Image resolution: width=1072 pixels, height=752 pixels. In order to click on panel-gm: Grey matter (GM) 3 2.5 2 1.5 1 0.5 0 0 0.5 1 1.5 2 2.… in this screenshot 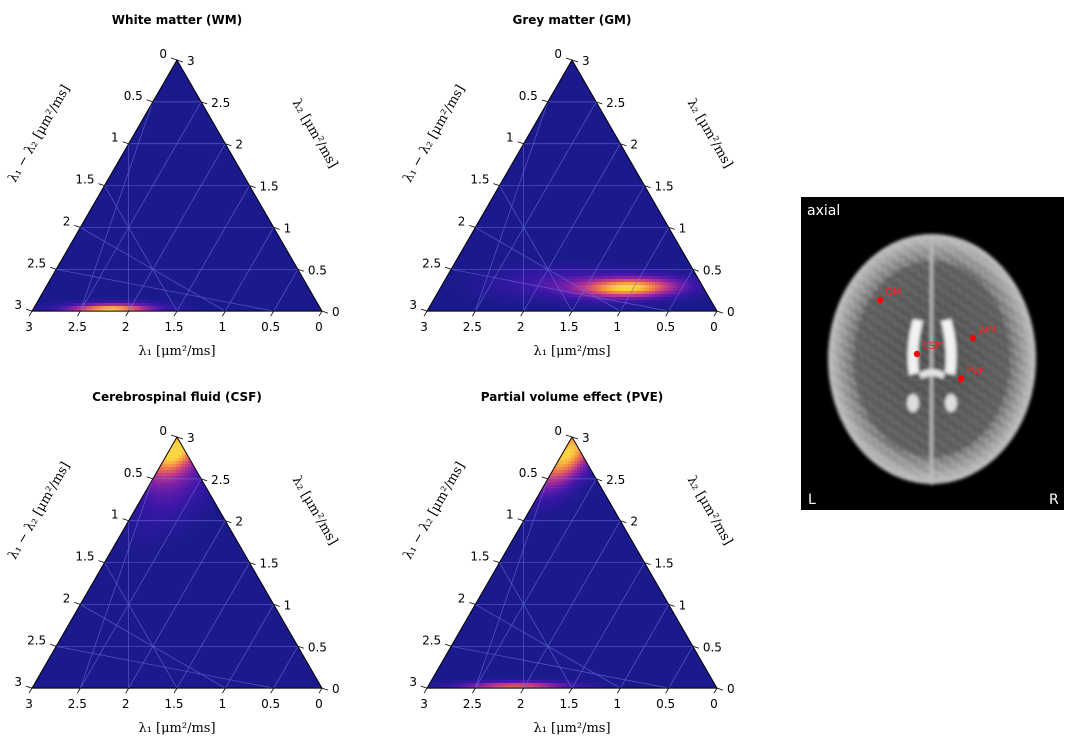, I will do `click(568, 186)`.